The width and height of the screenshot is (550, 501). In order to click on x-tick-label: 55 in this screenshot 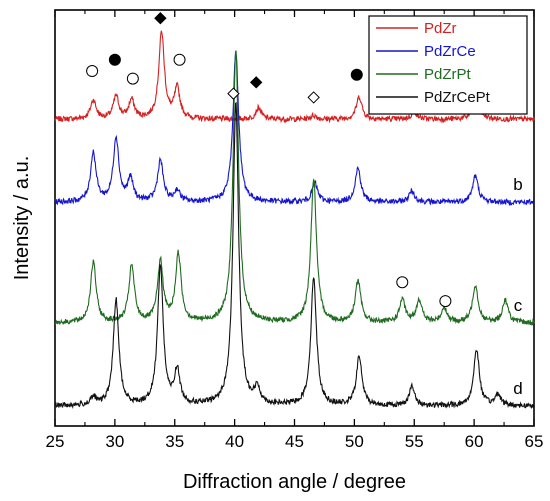, I will do `click(414, 441)`.